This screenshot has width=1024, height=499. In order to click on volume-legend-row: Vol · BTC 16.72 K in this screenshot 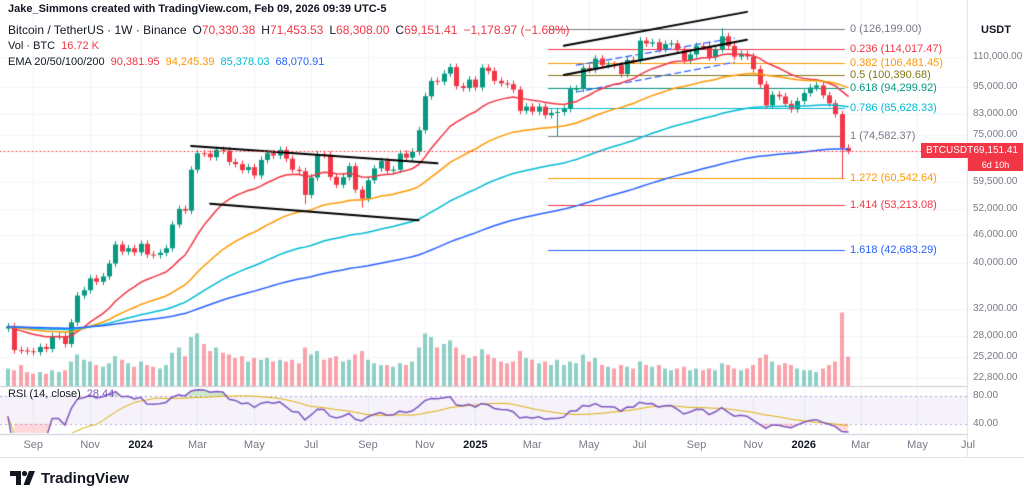, I will do `click(53, 46)`.